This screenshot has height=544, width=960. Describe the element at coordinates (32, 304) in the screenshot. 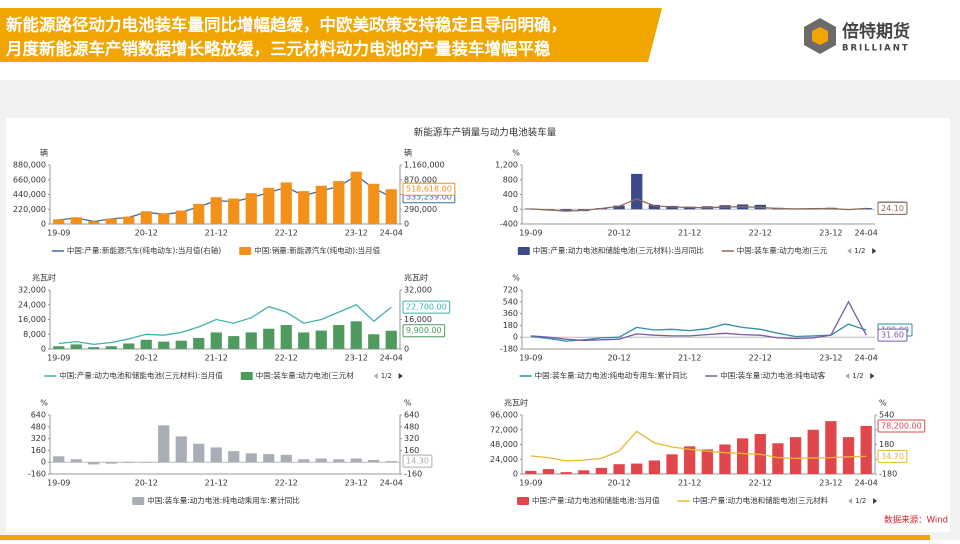

I see `y-tick-label: 24,000` at that location.